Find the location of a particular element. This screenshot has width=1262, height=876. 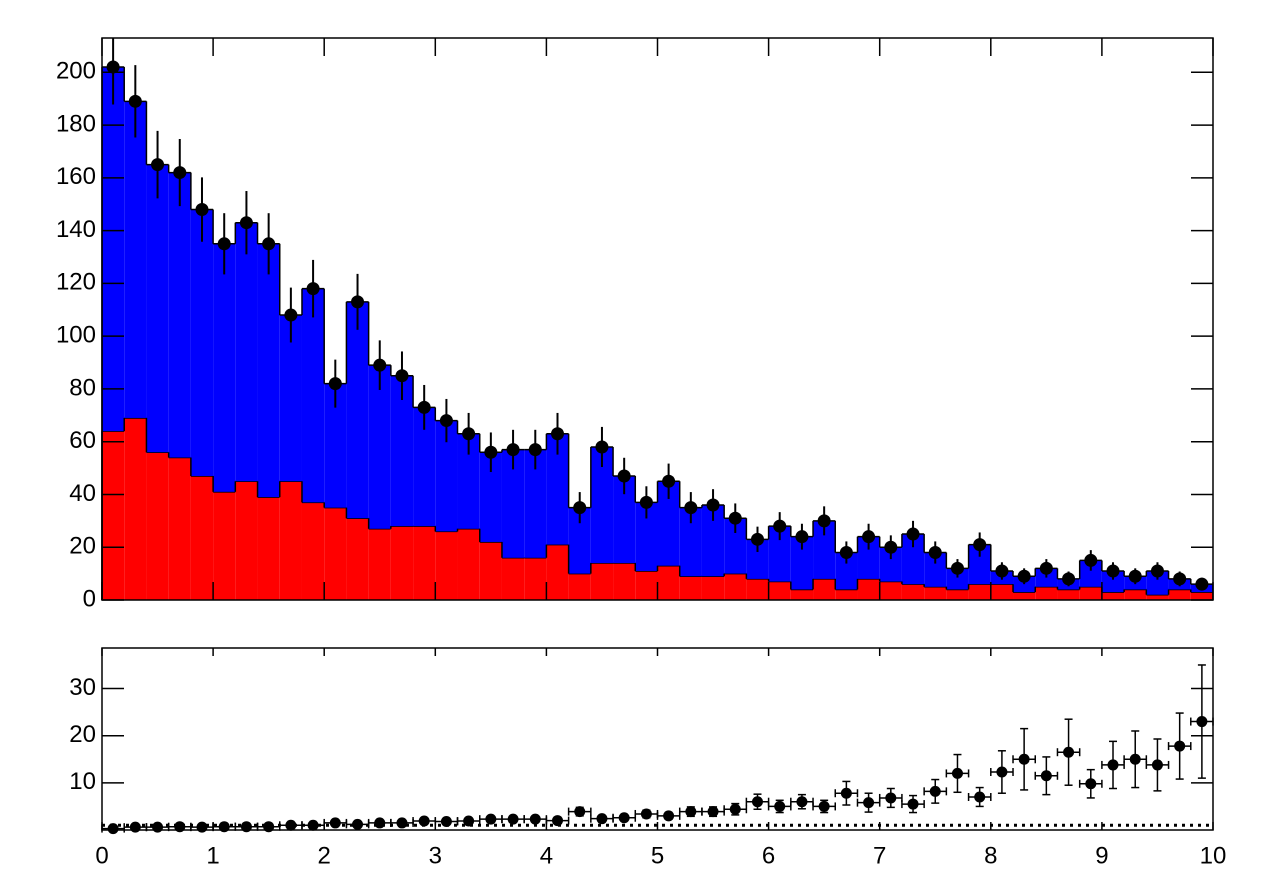

x-tick-label: 9 is located at coordinates (1101, 855).